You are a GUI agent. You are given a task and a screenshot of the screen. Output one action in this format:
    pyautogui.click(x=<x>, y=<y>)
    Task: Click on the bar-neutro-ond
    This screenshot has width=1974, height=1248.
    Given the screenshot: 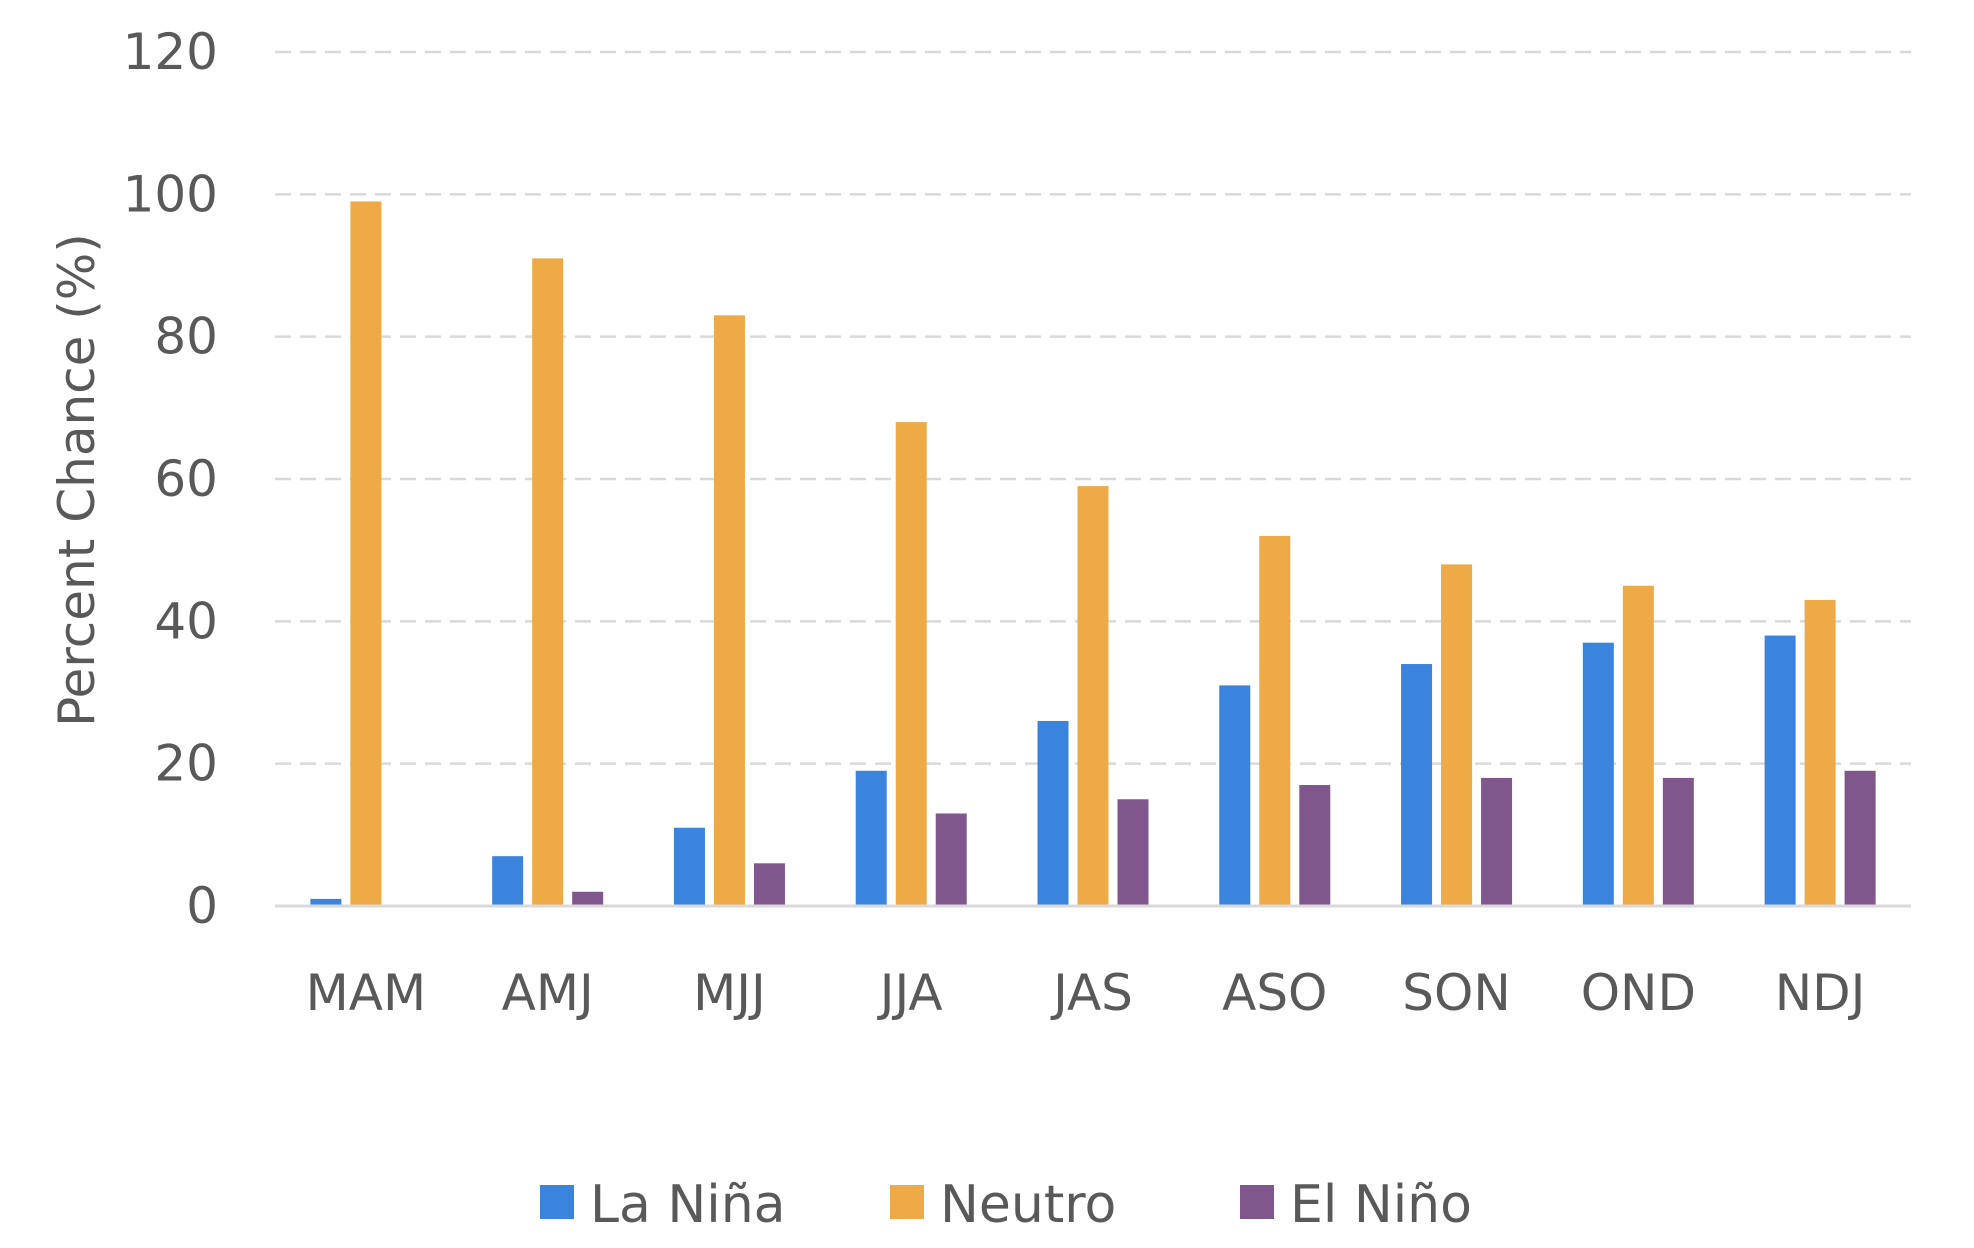 What is the action you would take?
    pyautogui.click(x=1638, y=745)
    